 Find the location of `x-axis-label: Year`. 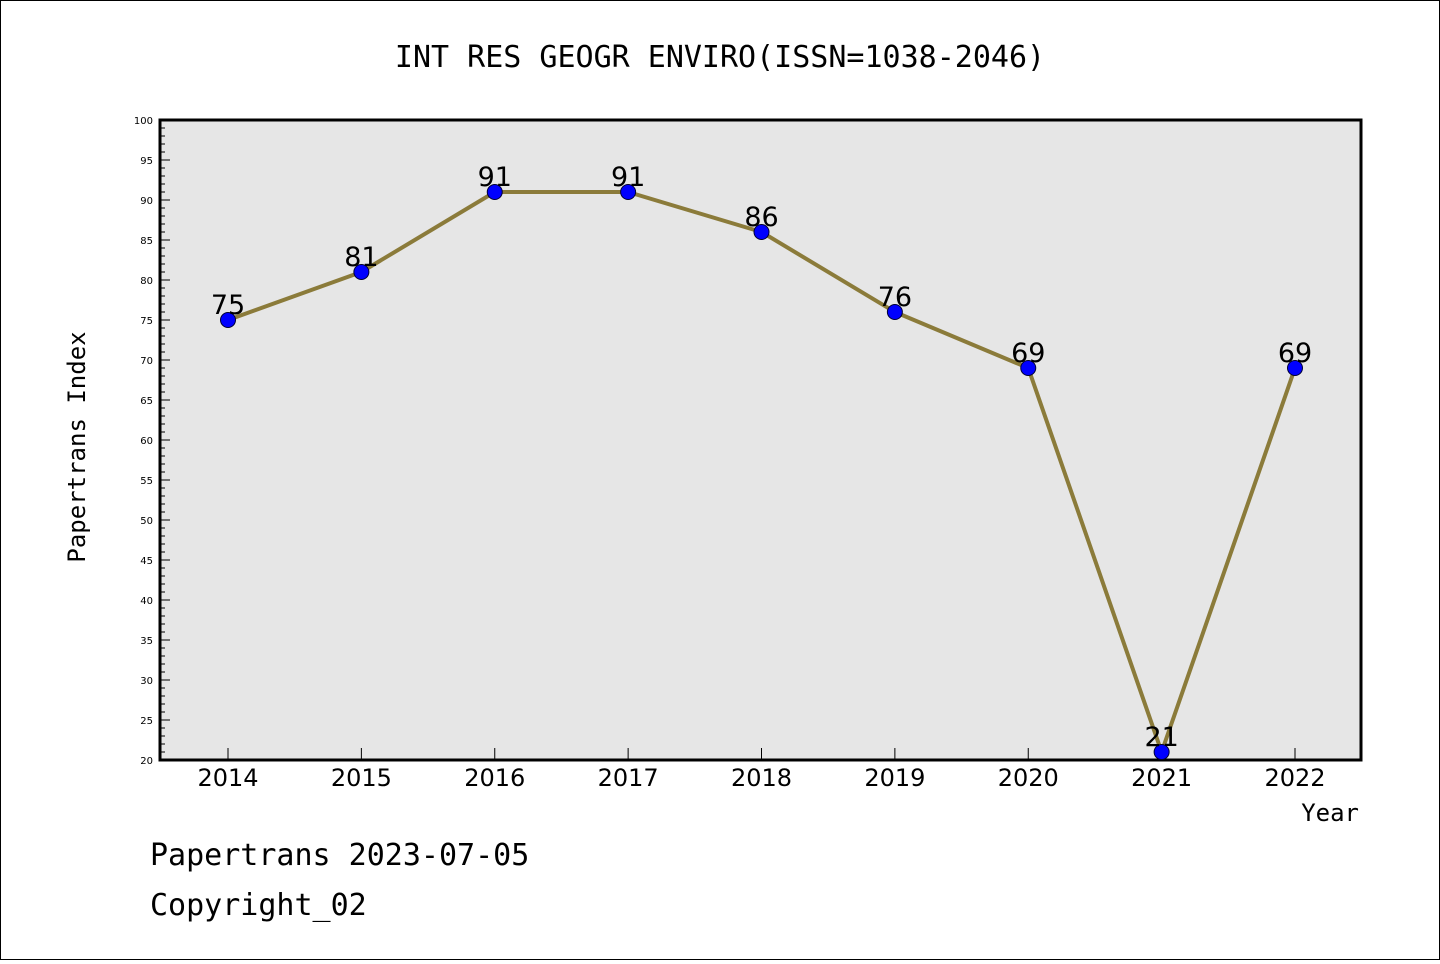

x-axis-label: Year is located at coordinates (1330, 813).